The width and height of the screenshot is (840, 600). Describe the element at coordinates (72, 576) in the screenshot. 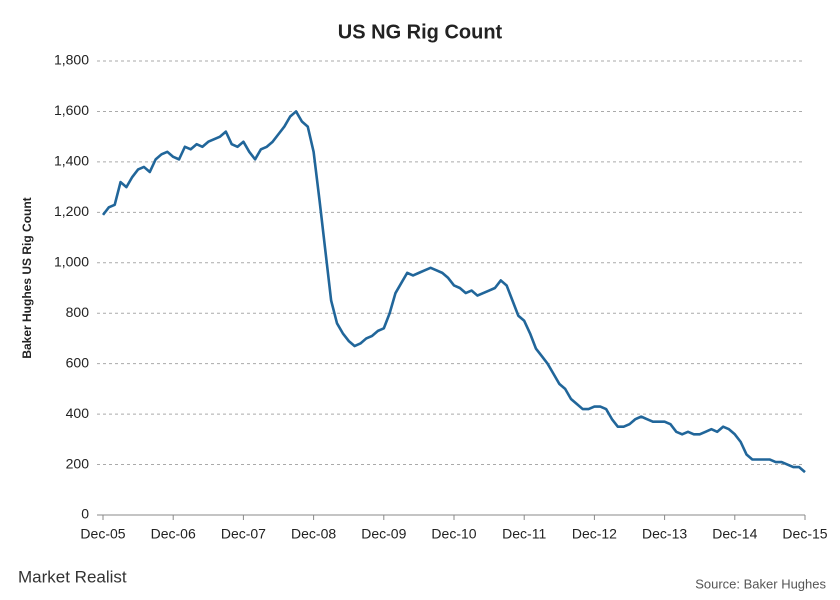

I see `logo: Market Realist` at that location.